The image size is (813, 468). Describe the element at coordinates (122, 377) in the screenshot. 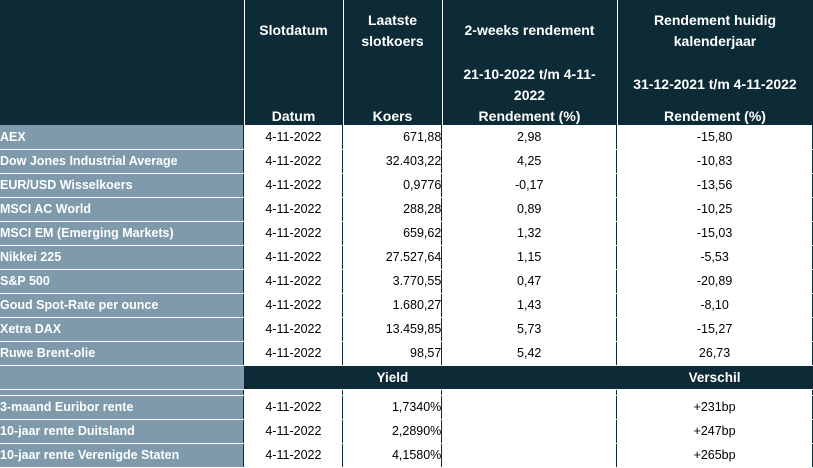

I see `rates-subheader-name-cell` at that location.